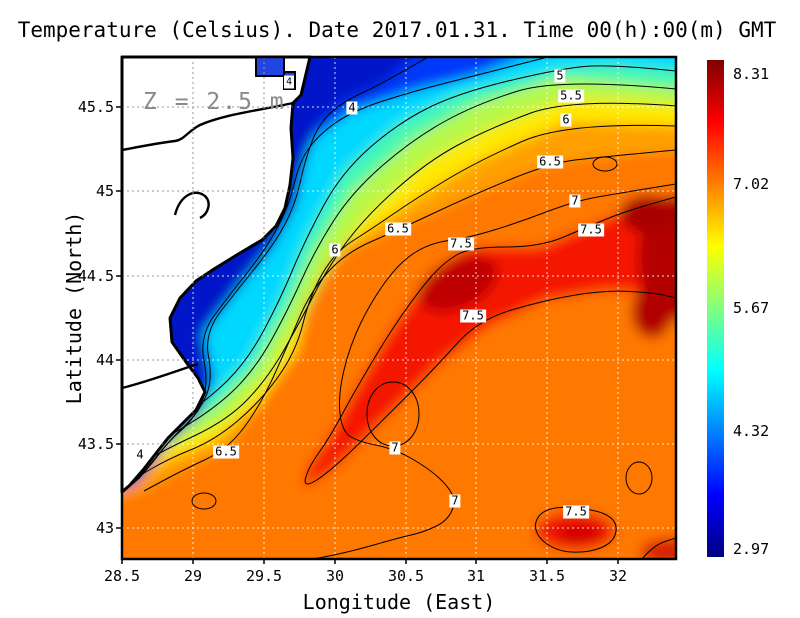 The image size is (800, 618). Describe the element at coordinates (104, 191) in the screenshot. I see `y-tick-label: 45` at that location.